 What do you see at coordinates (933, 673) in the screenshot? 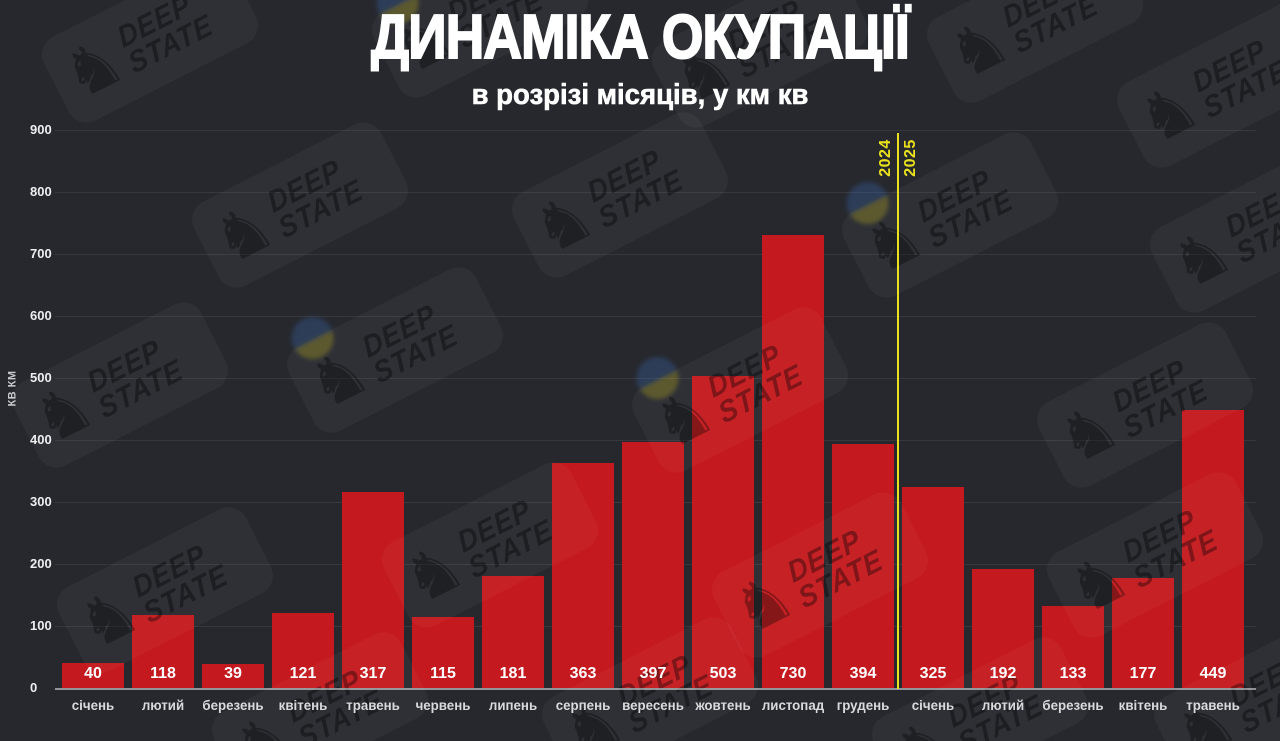
I see `bar-value-label: 325` at bounding box center [933, 673].